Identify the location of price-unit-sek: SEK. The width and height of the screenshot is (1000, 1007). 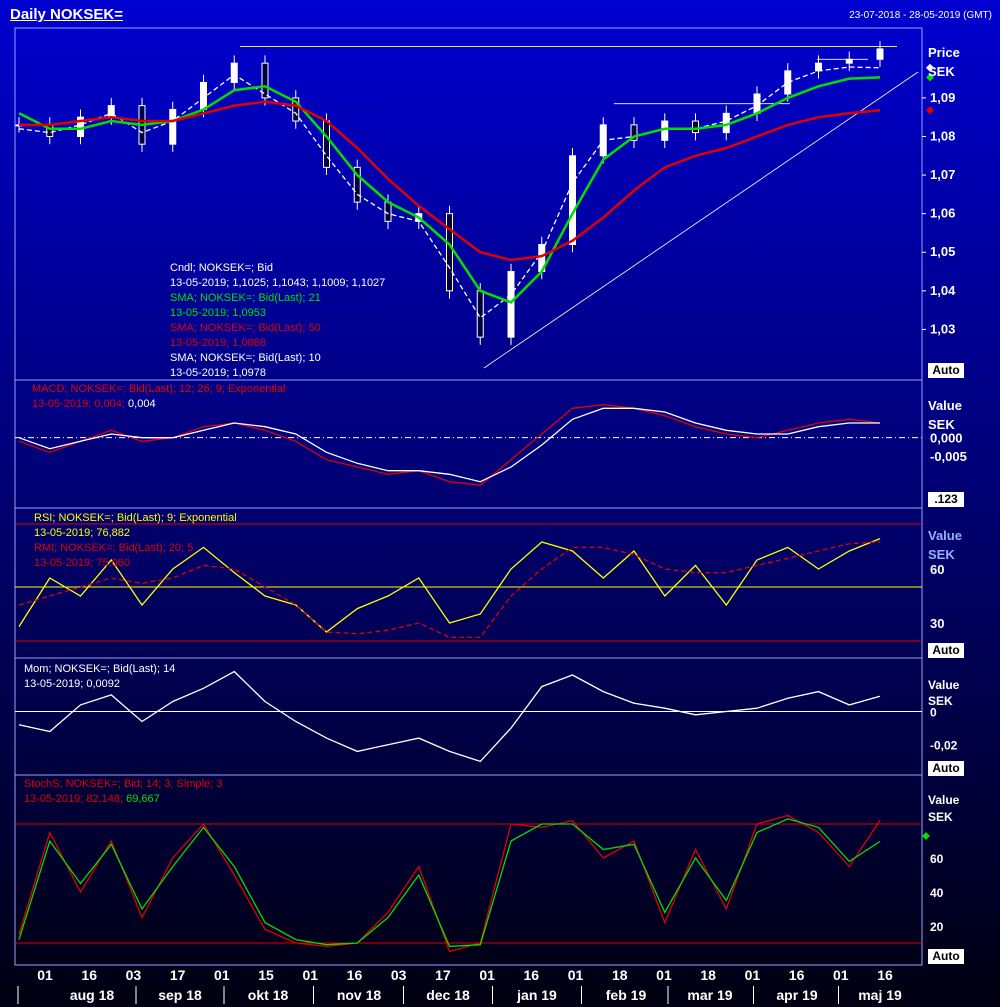
(941, 71).